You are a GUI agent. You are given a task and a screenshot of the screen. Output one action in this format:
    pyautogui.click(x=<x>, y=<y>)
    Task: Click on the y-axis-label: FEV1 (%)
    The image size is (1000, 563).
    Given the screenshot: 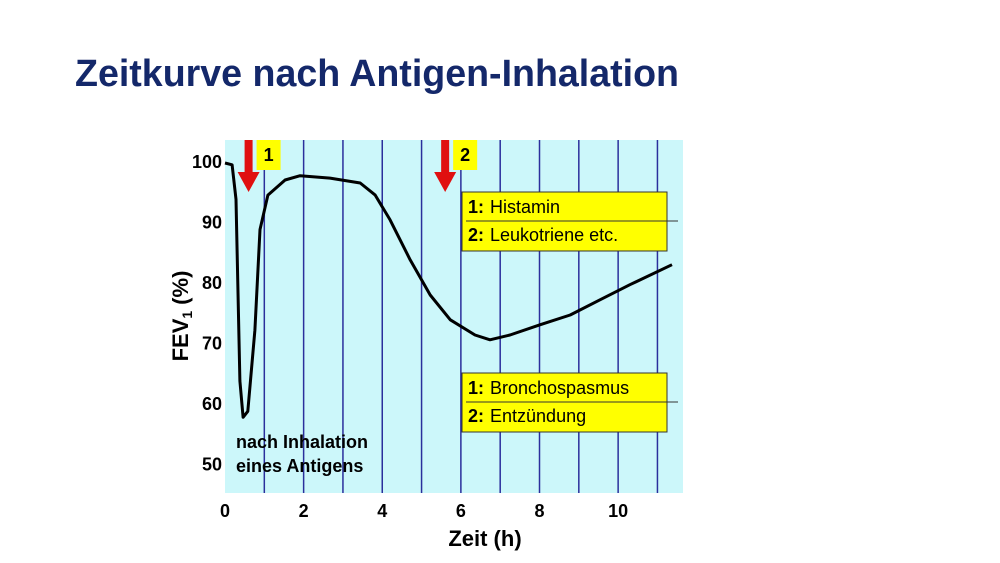 What is the action you would take?
    pyautogui.click(x=181, y=316)
    